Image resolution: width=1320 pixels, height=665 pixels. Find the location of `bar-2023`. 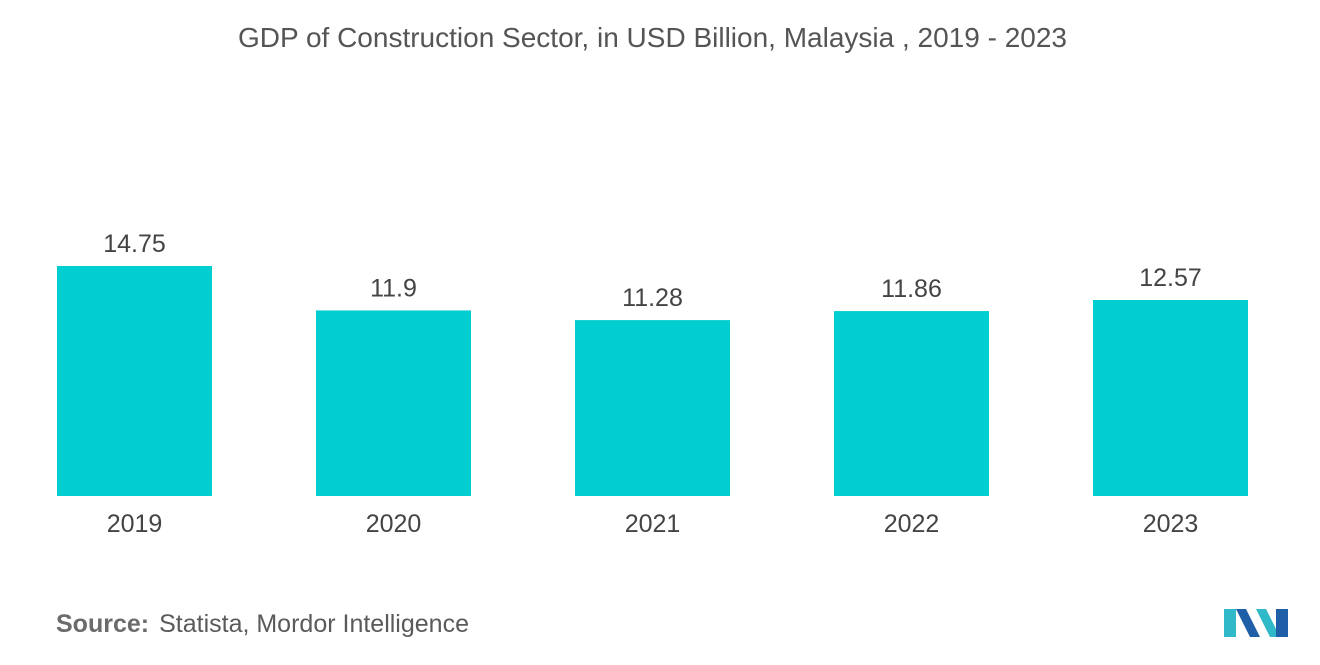

bar-2023 is located at coordinates (1170, 397).